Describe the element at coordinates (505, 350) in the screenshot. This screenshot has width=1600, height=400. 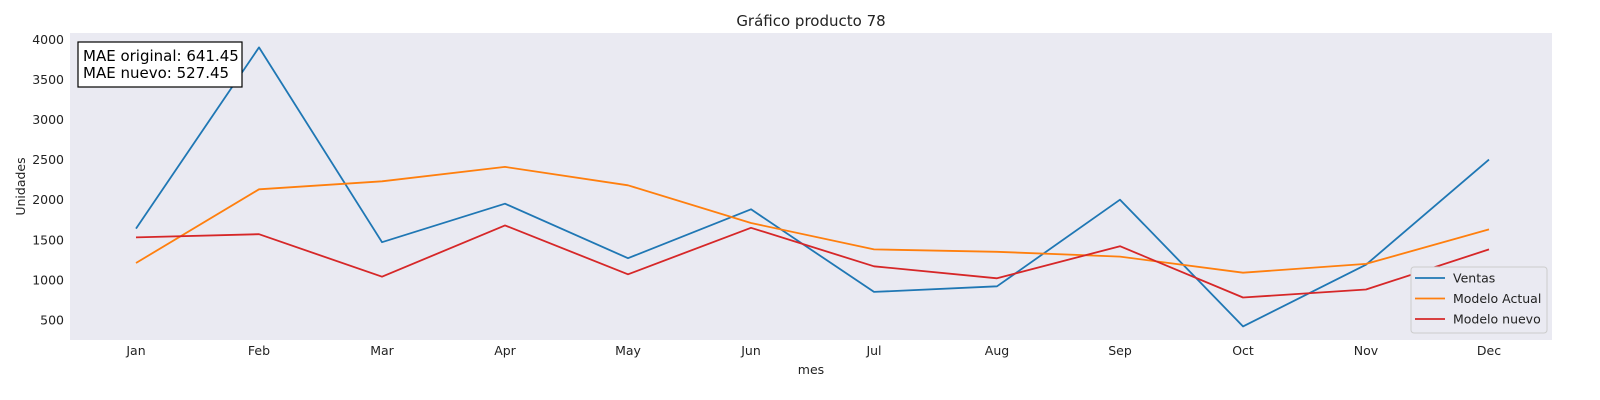
I see `x-tick-label: Apr` at that location.